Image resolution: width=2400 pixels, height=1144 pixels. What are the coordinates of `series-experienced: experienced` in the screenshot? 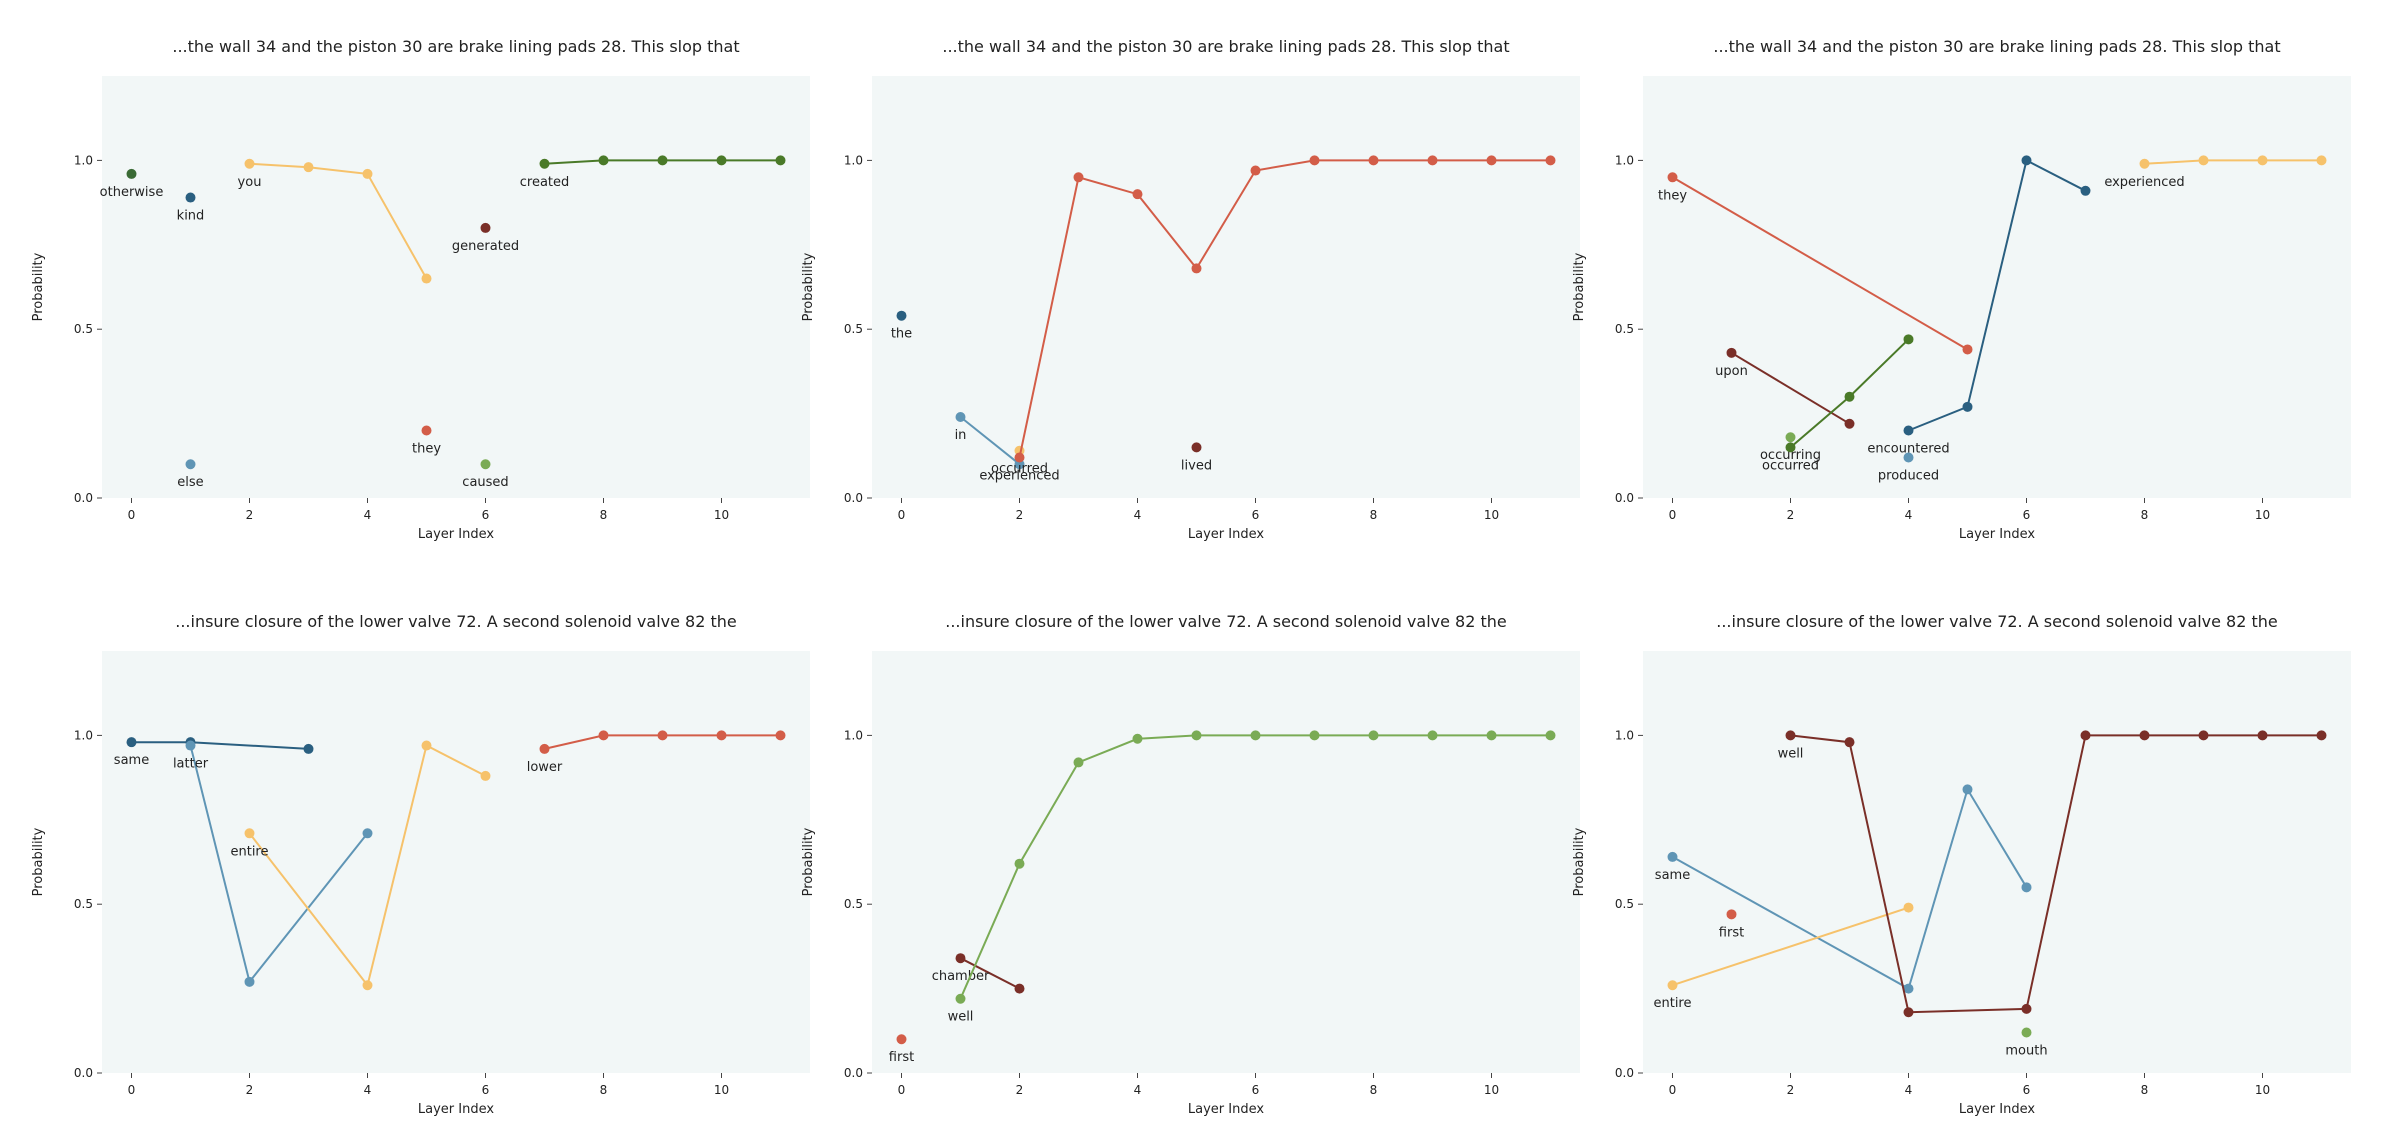 It's located at (2215, 172).